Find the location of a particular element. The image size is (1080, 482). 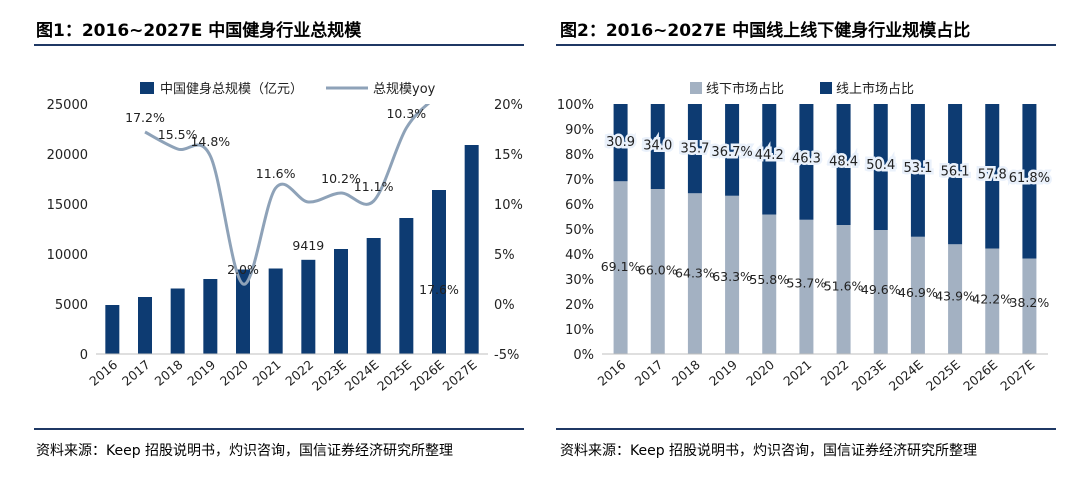

legend-online-swatch is located at coordinates (826, 88).